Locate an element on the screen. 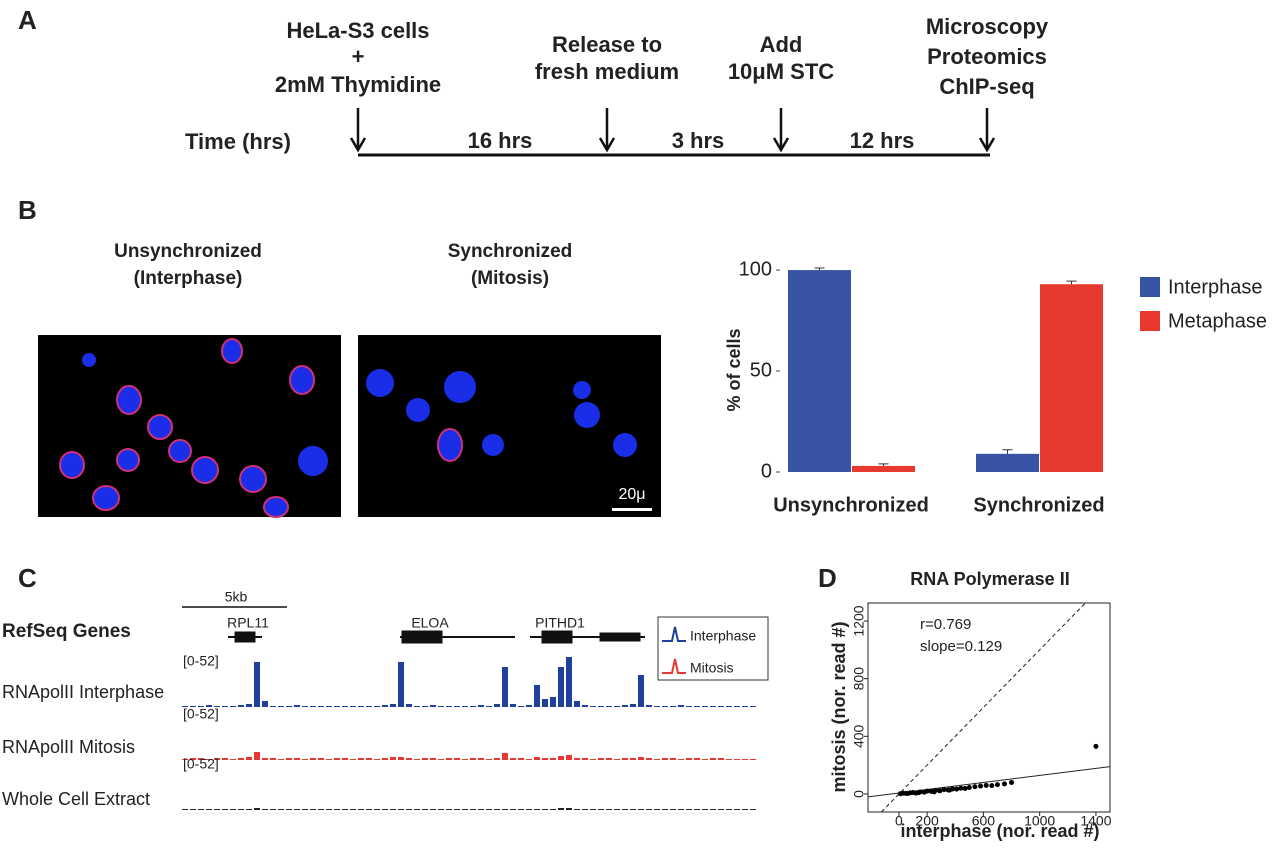 This screenshot has width=1280, height=852. y-tick-label: 400 is located at coordinates (859, 736).